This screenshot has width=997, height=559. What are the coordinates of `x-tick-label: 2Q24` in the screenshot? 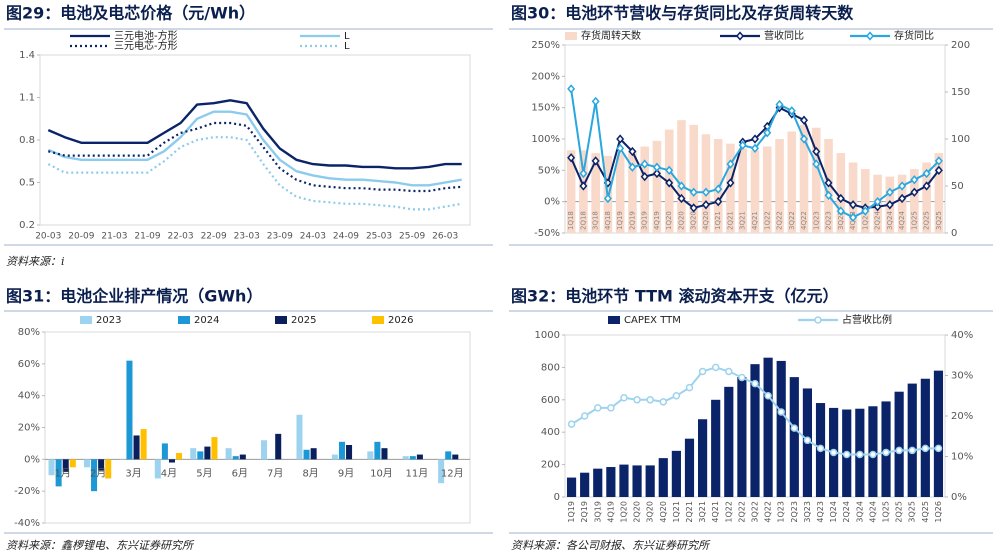 It's located at (846, 512).